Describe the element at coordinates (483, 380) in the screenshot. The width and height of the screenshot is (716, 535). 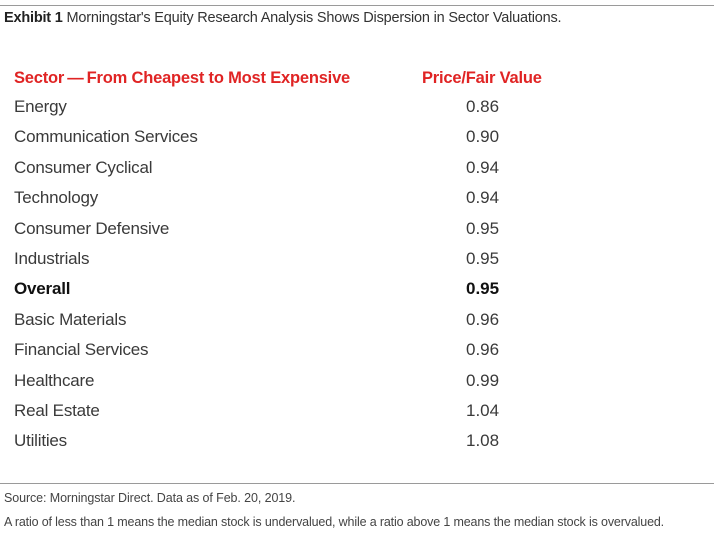
I see `price-fair-value: 0.99` at that location.